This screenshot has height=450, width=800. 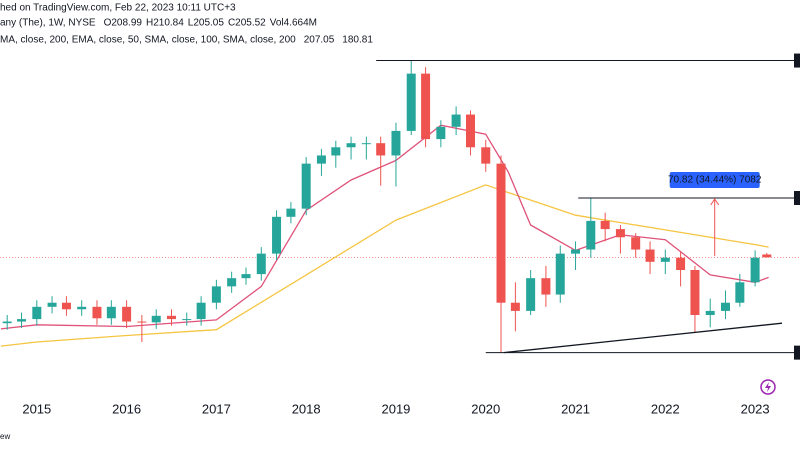 What do you see at coordinates (575, 408) in the screenshot?
I see `x-tick-label: 2021` at bounding box center [575, 408].